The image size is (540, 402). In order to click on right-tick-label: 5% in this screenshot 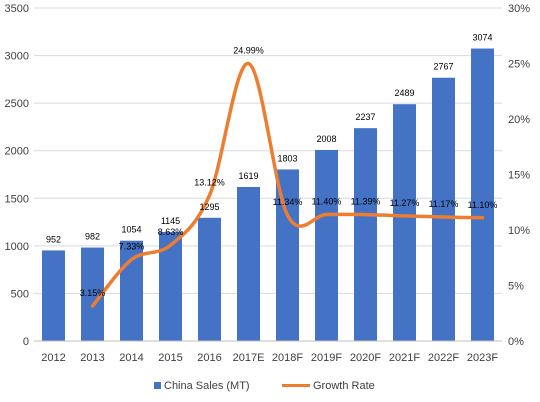, I will do `click(516, 287)`.